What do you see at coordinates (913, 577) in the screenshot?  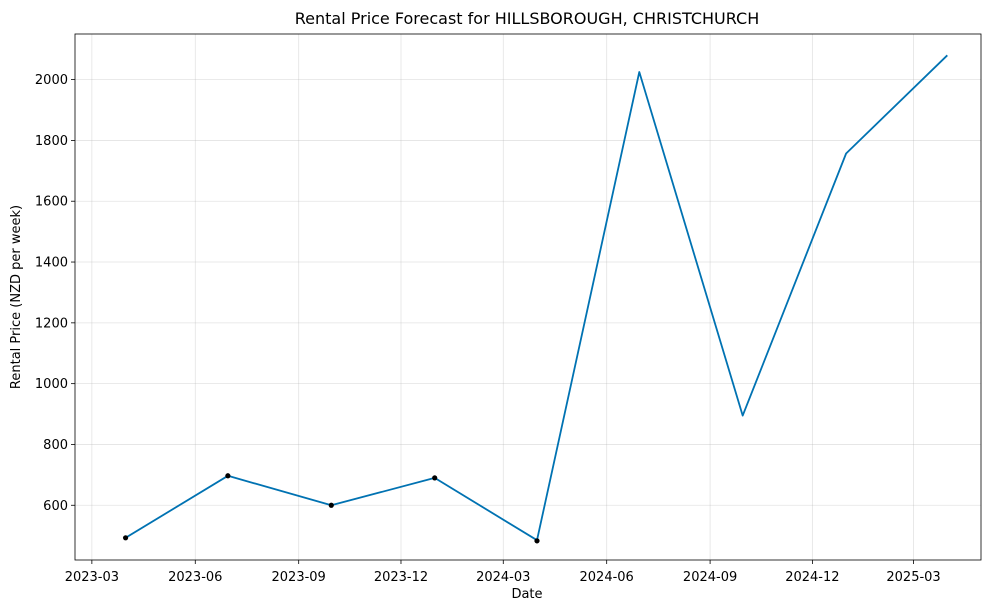 I see `x-tick-label: 2025-03` at bounding box center [913, 577].